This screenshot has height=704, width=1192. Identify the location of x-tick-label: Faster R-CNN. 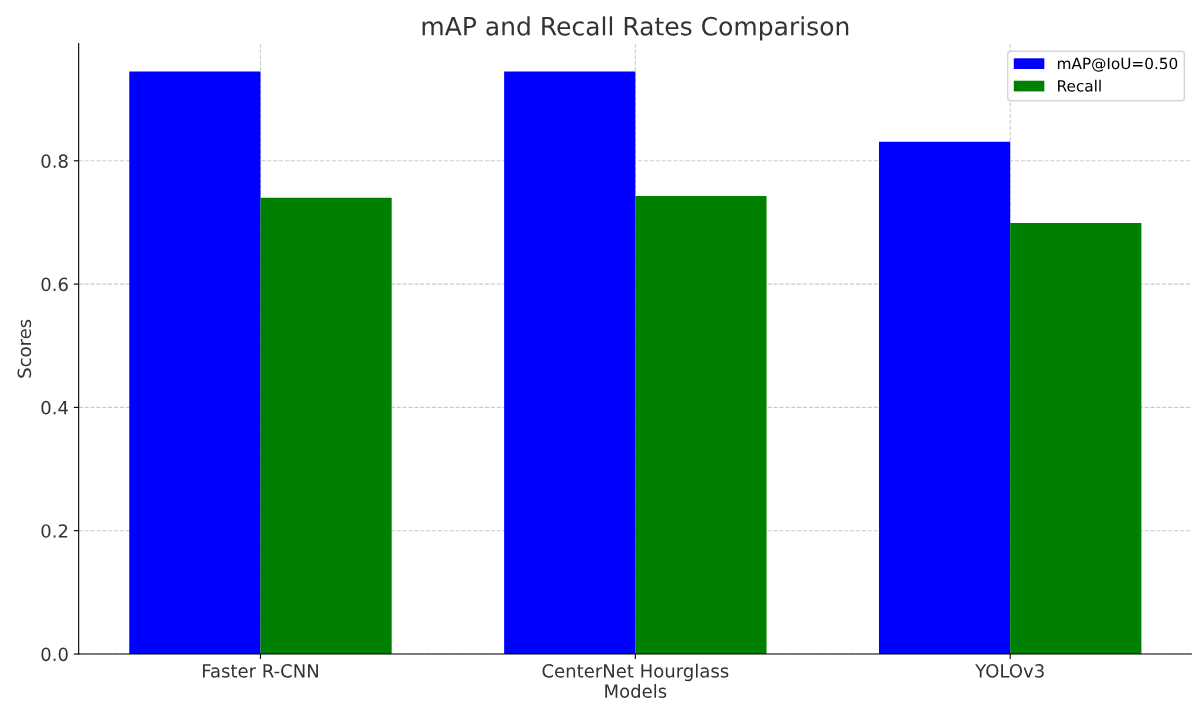
(260, 671).